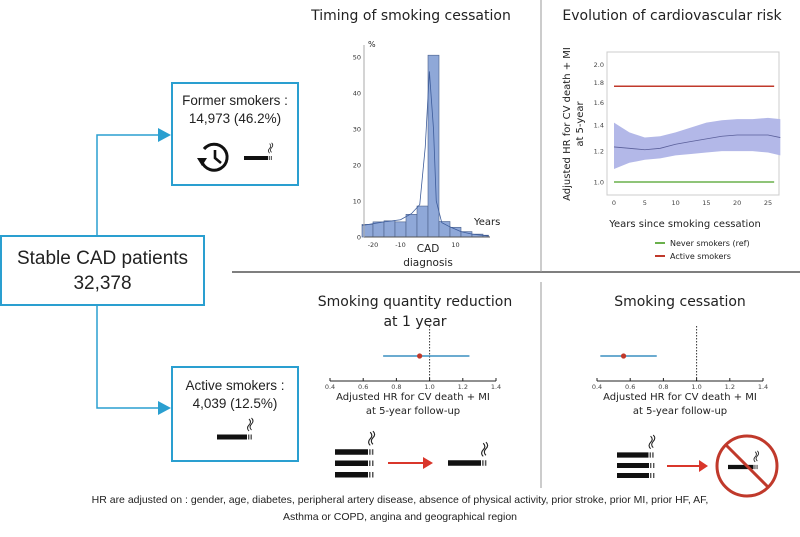 The width and height of the screenshot is (800, 537). Describe the element at coordinates (415, 302) in the screenshot. I see `reduction-title: Smoking quantity reduction` at that location.